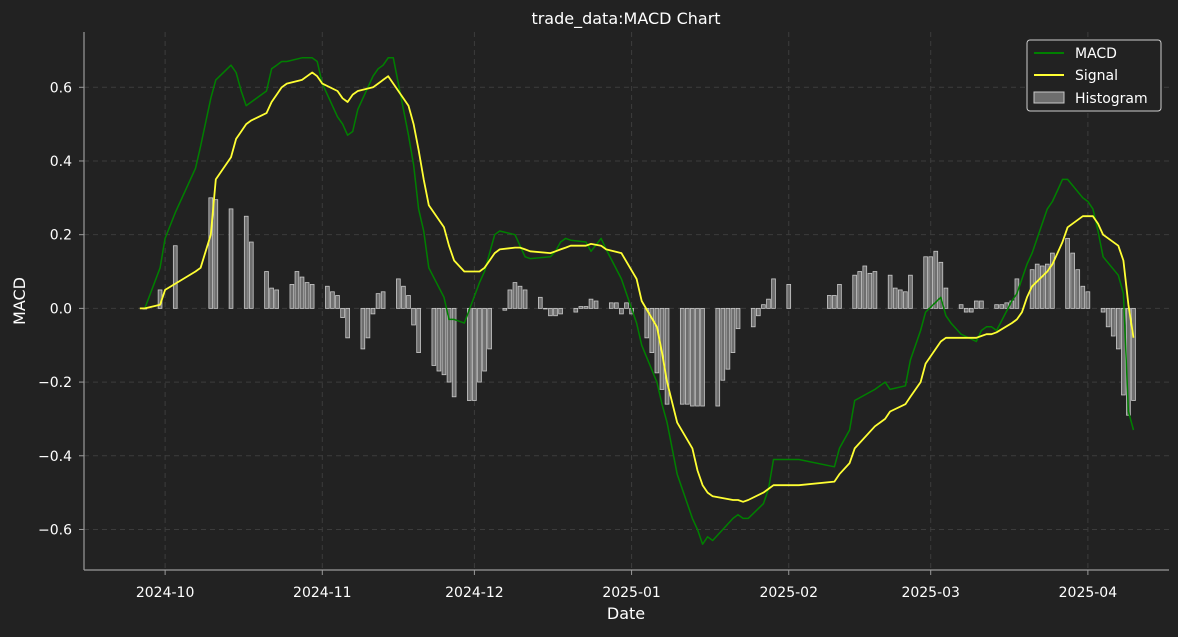  What do you see at coordinates (165, 593) in the screenshot?
I see `x-tick-label: 2024-10` at bounding box center [165, 593].